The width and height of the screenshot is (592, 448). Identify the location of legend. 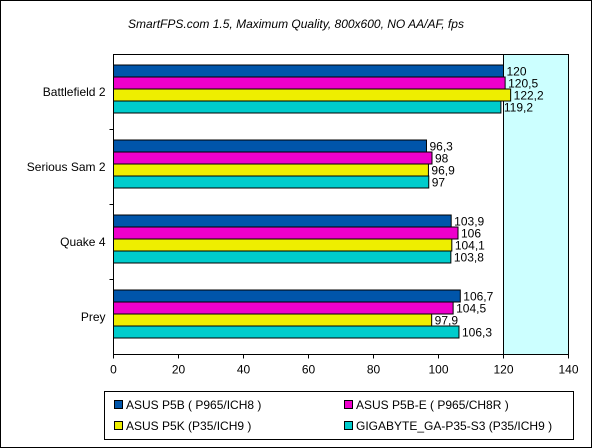
(339, 415).